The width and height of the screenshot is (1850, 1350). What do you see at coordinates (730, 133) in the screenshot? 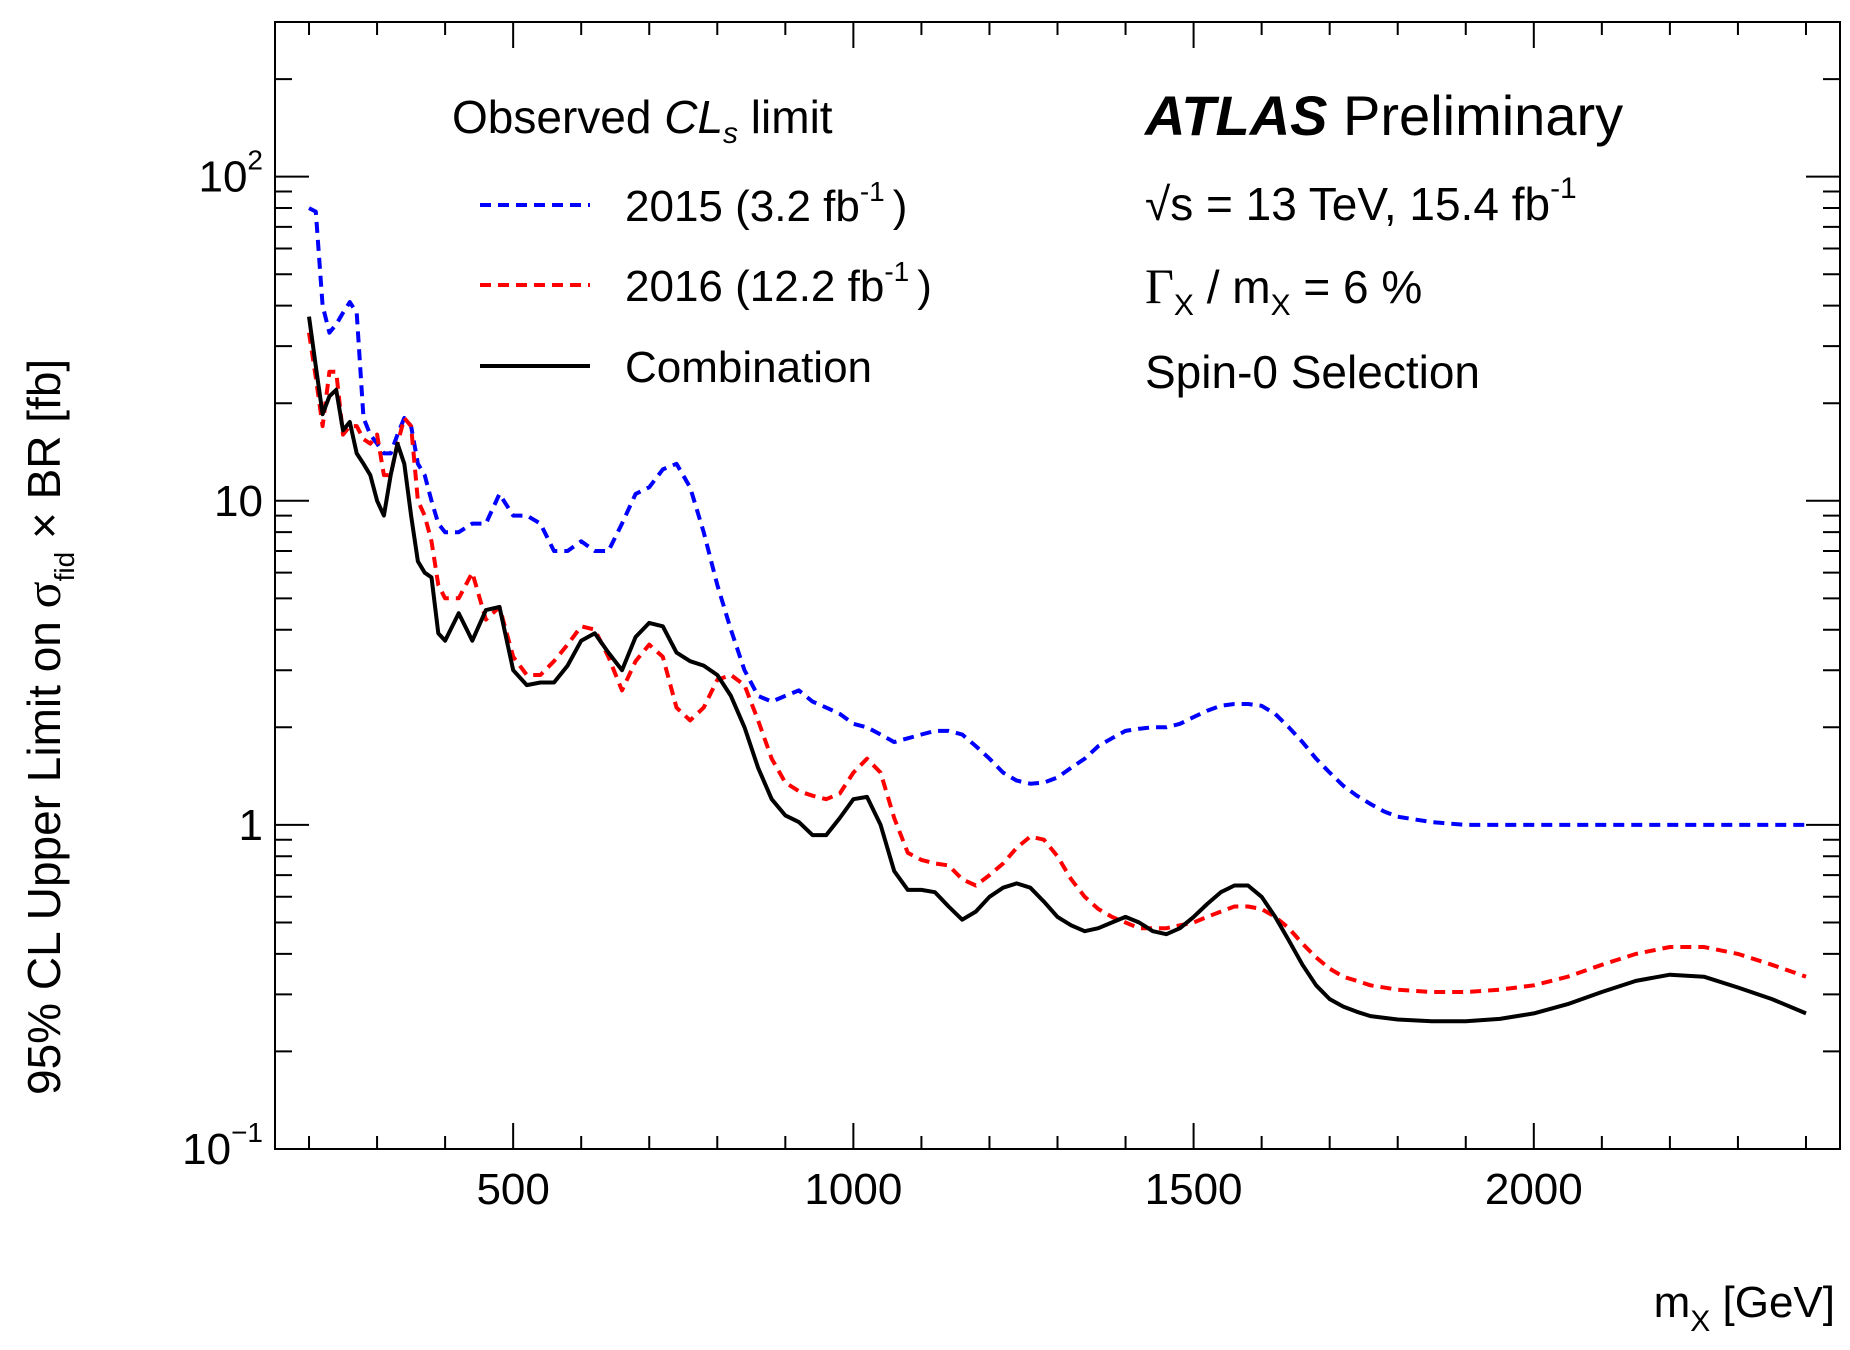
I see `legend-title-sub: s` at bounding box center [730, 133].